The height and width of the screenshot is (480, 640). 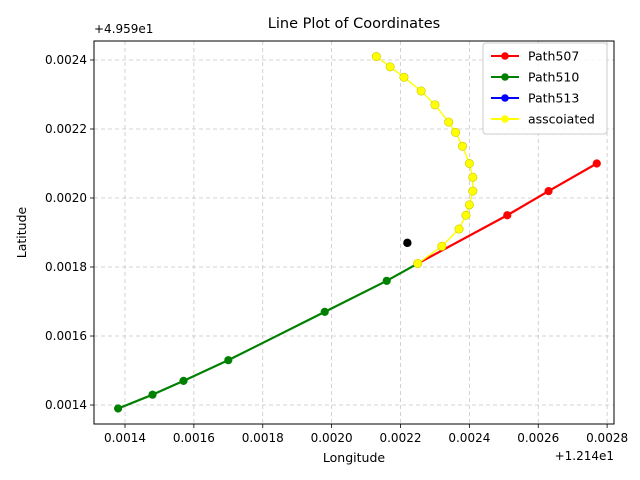 What do you see at coordinates (263, 438) in the screenshot?
I see `x-tick-label: 0.0018` at bounding box center [263, 438].